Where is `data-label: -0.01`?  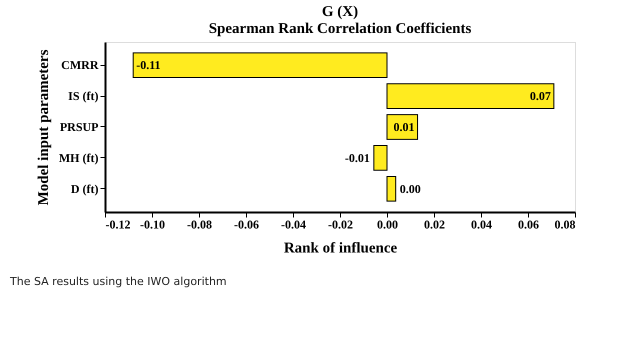 data-label: -0.01 is located at coordinates (357, 157).